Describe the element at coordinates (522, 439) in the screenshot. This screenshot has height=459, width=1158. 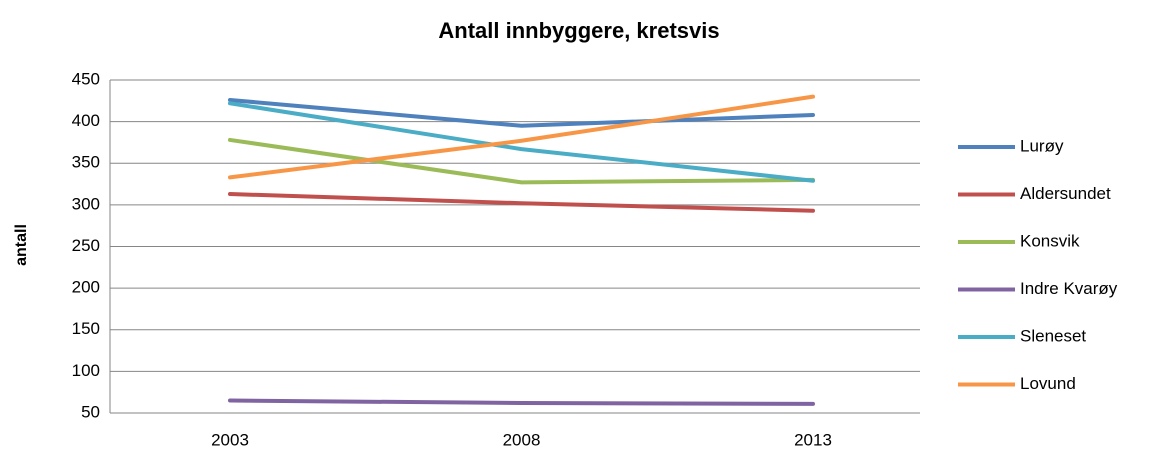
I see `x-tick-label: 2008` at that location.